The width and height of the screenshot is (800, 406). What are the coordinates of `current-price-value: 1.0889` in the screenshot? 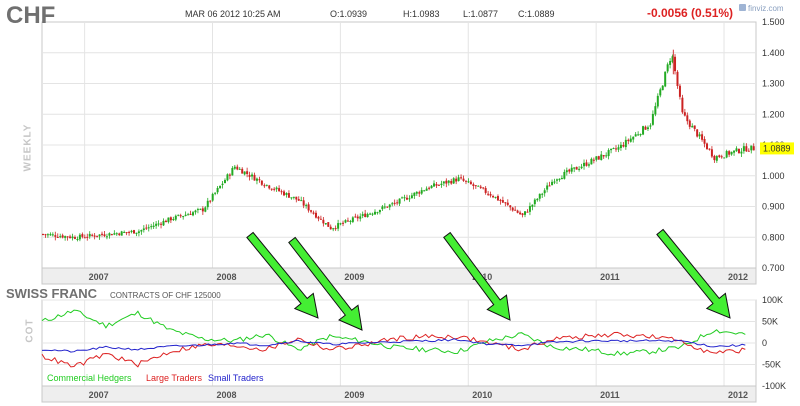 It's located at (777, 148).